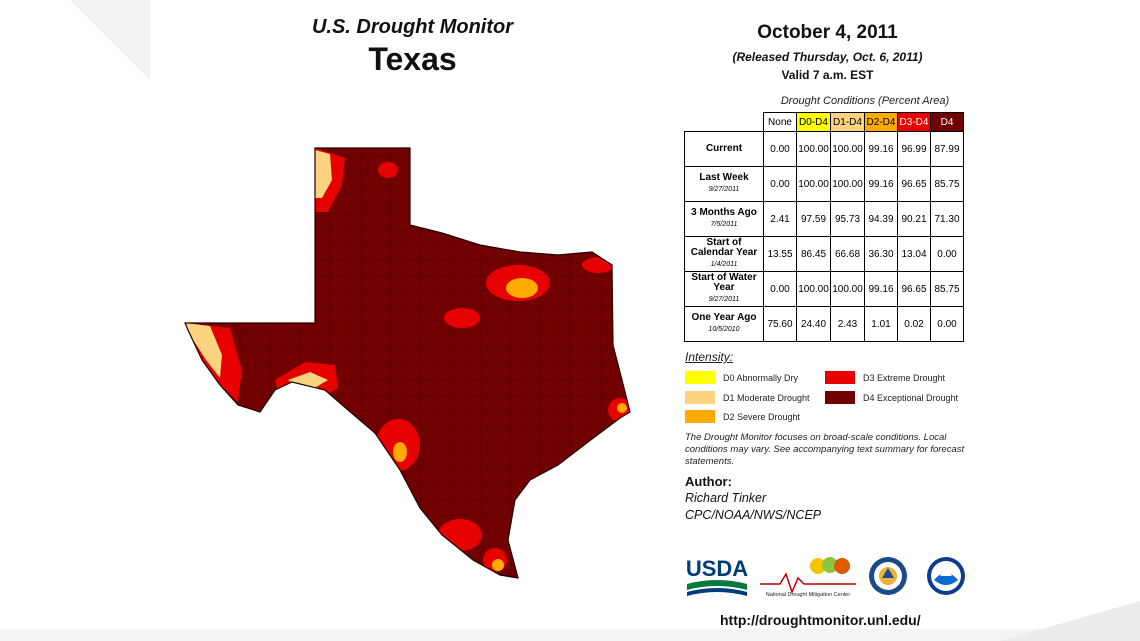 Image resolution: width=1140 pixels, height=641 pixels. What do you see at coordinates (780, 122) in the screenshot?
I see `col-none: None` at bounding box center [780, 122].